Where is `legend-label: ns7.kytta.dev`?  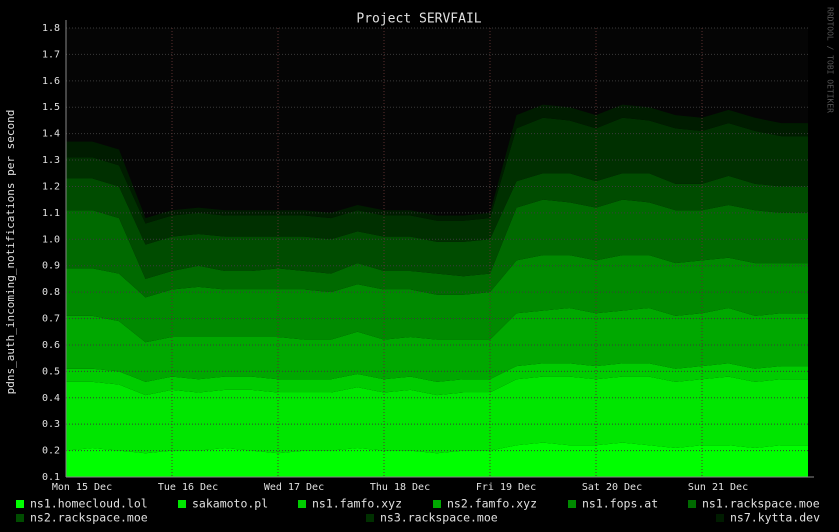 legend-label: ns7.kytta.dev is located at coordinates (775, 518).